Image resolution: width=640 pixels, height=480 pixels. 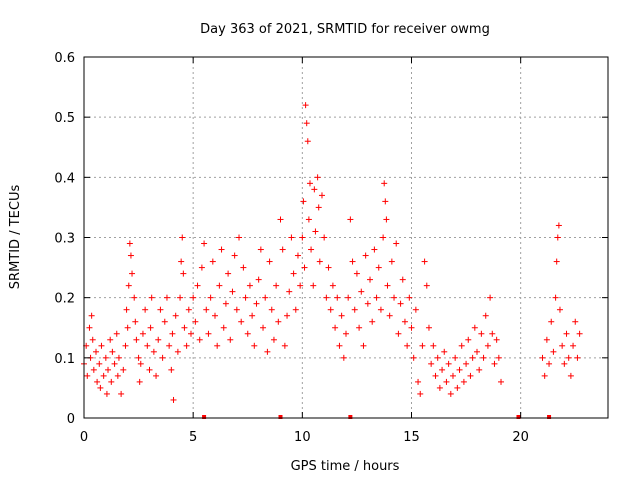 What do you see at coordinates (377, 417) in the screenshot?
I see `gap-markers` at bounding box center [377, 417].